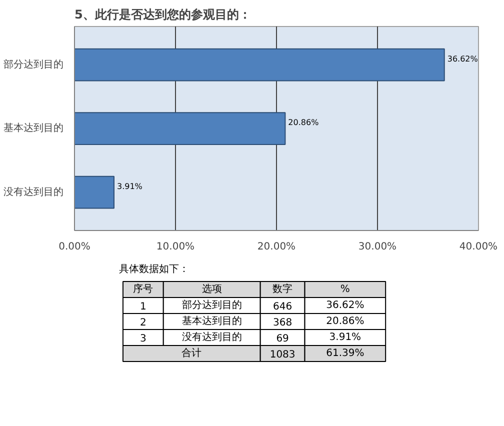 The width and height of the screenshot is (504, 426). Describe the element at coordinates (282, 323) in the screenshot. I see `text: 368` at that location.